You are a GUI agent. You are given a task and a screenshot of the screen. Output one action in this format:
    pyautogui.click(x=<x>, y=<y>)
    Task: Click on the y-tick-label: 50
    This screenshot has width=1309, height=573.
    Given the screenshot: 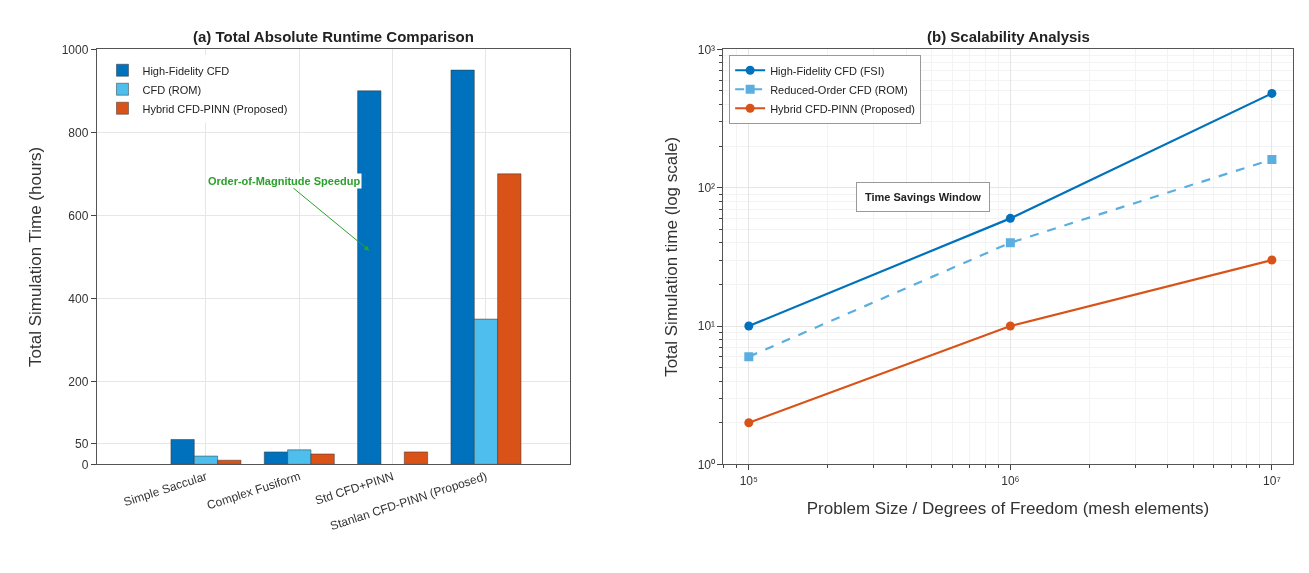 What is the action you would take?
    pyautogui.click(x=81, y=443)
    